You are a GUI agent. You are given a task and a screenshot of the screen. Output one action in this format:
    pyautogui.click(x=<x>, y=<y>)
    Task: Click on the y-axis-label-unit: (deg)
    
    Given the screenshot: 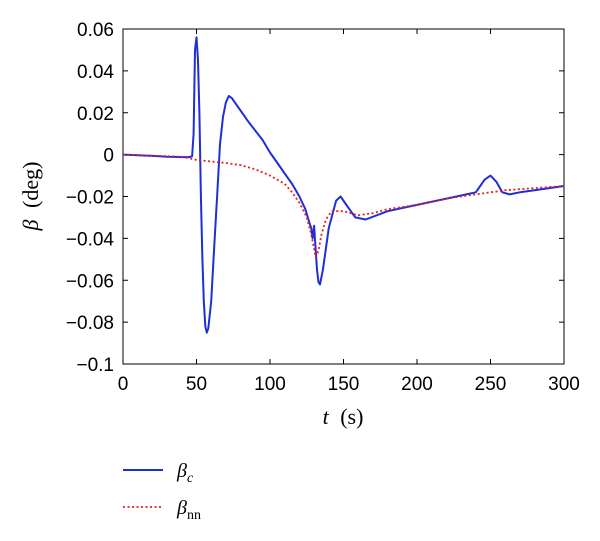 What is the action you would take?
    pyautogui.click(x=30, y=185)
    